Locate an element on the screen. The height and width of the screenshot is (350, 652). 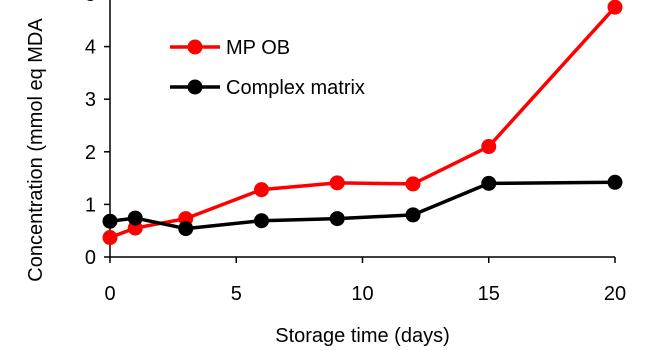
y-tick-label: 1 is located at coordinates (90, 205).